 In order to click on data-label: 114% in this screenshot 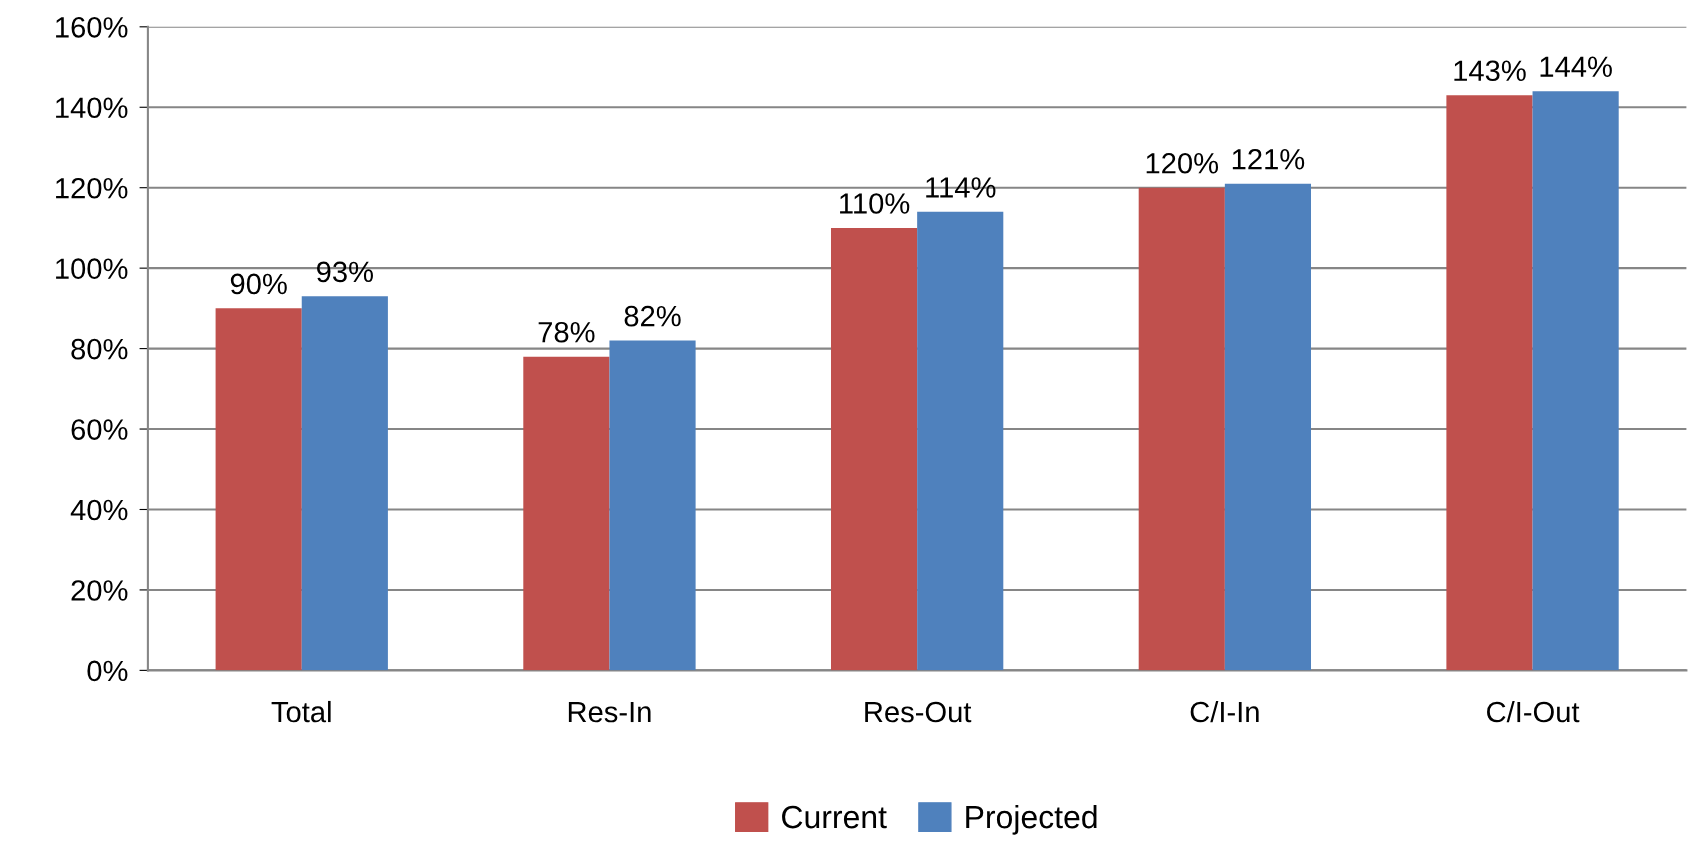, I will do `click(961, 187)`.